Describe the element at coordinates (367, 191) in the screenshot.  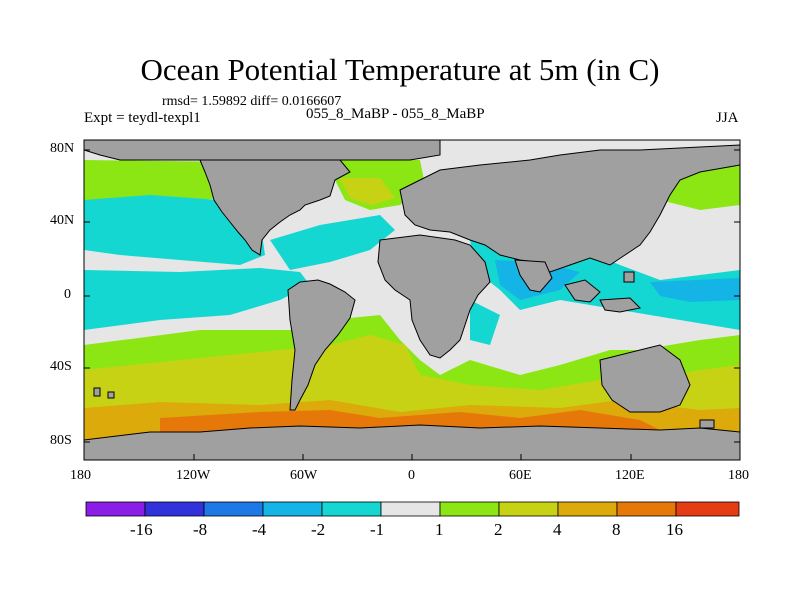
I see `olive-region-north-atlantic` at that location.